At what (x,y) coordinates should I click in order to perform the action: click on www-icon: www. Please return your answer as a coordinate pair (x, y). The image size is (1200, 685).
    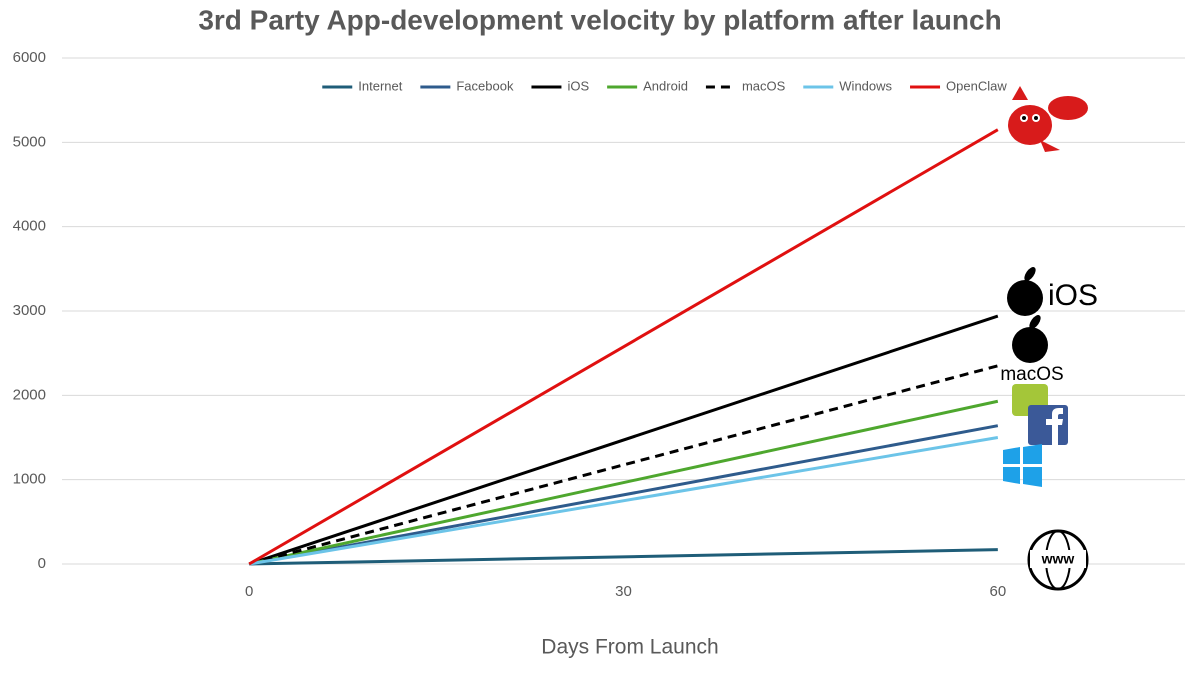
    Looking at the image, I should click on (1058, 560).